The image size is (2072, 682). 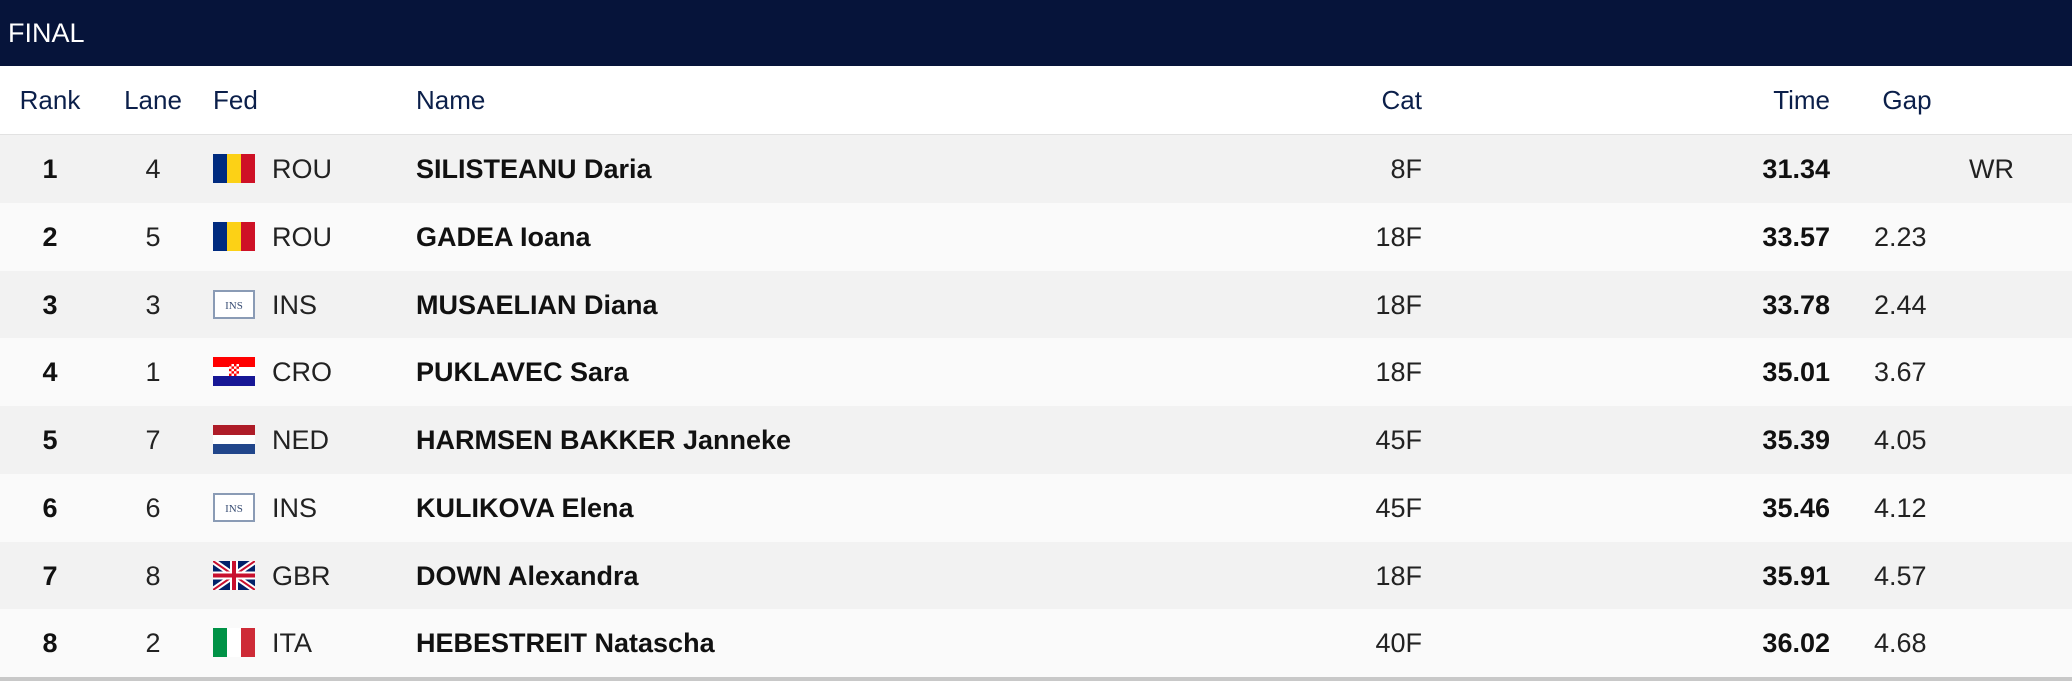 What do you see at coordinates (1796, 440) in the screenshot?
I see `time: 35.39` at bounding box center [1796, 440].